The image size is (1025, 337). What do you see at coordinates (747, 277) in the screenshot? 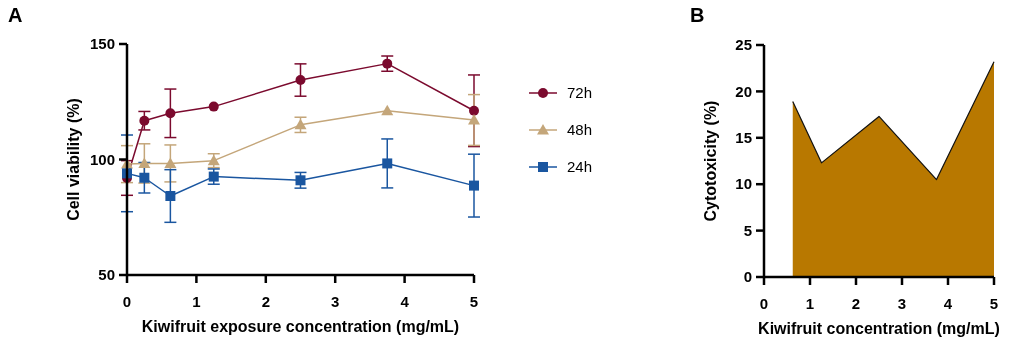
I see `y-tick-label: 0` at bounding box center [747, 277].